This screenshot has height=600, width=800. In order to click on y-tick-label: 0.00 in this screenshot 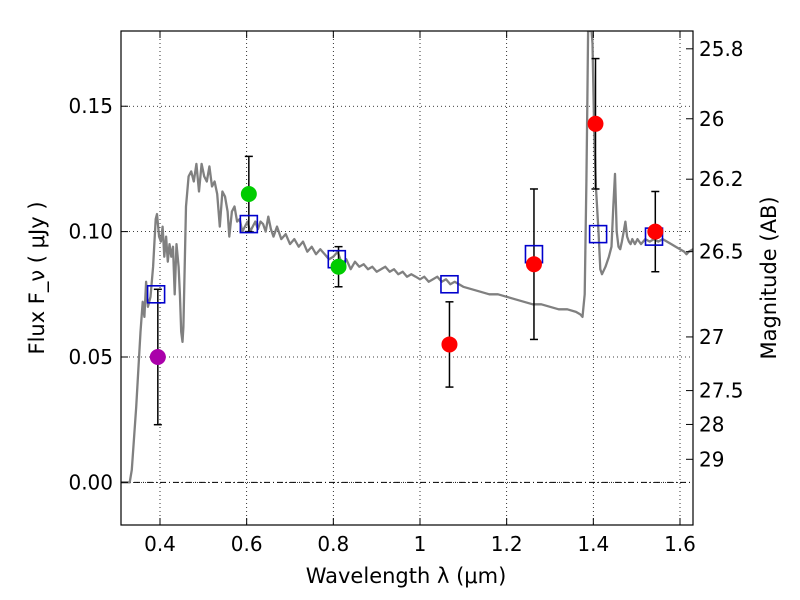, I will do `click(90, 482)`.